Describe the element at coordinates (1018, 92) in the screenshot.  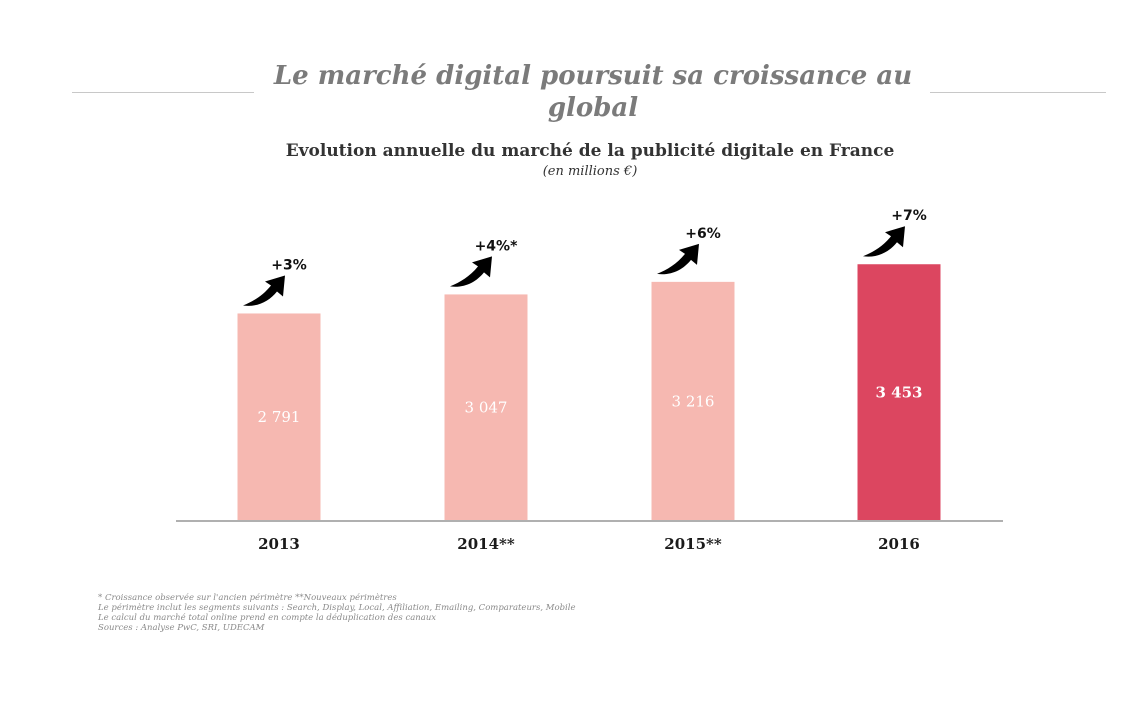
I see `title-rule-right` at that location.